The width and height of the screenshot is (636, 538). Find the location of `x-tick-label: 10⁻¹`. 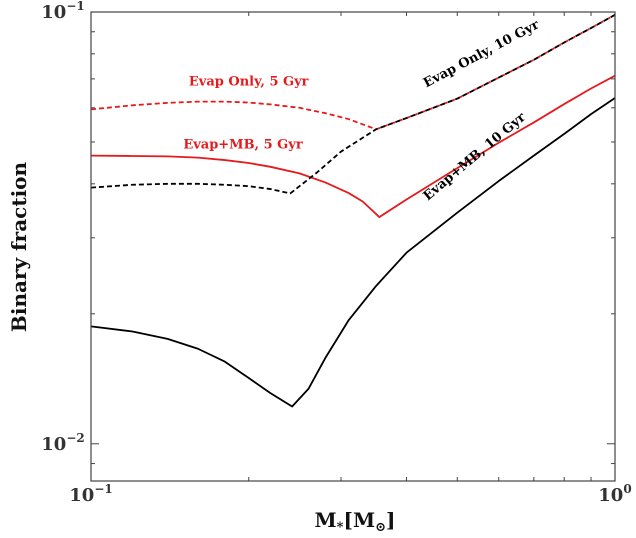

x-tick-label: 10⁻¹ is located at coordinates (90, 494).